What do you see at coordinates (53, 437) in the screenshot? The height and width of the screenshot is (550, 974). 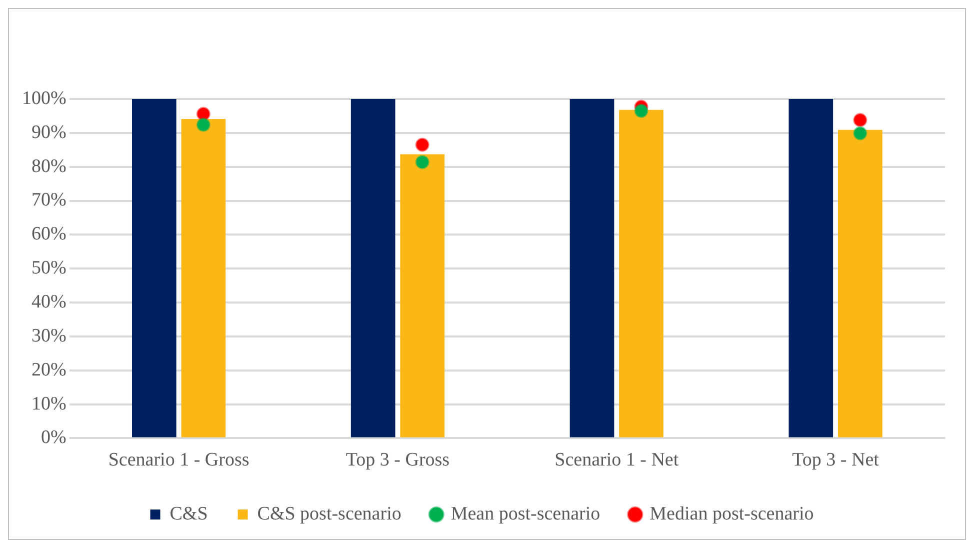 I see `y-tick-label: 0%` at bounding box center [53, 437].